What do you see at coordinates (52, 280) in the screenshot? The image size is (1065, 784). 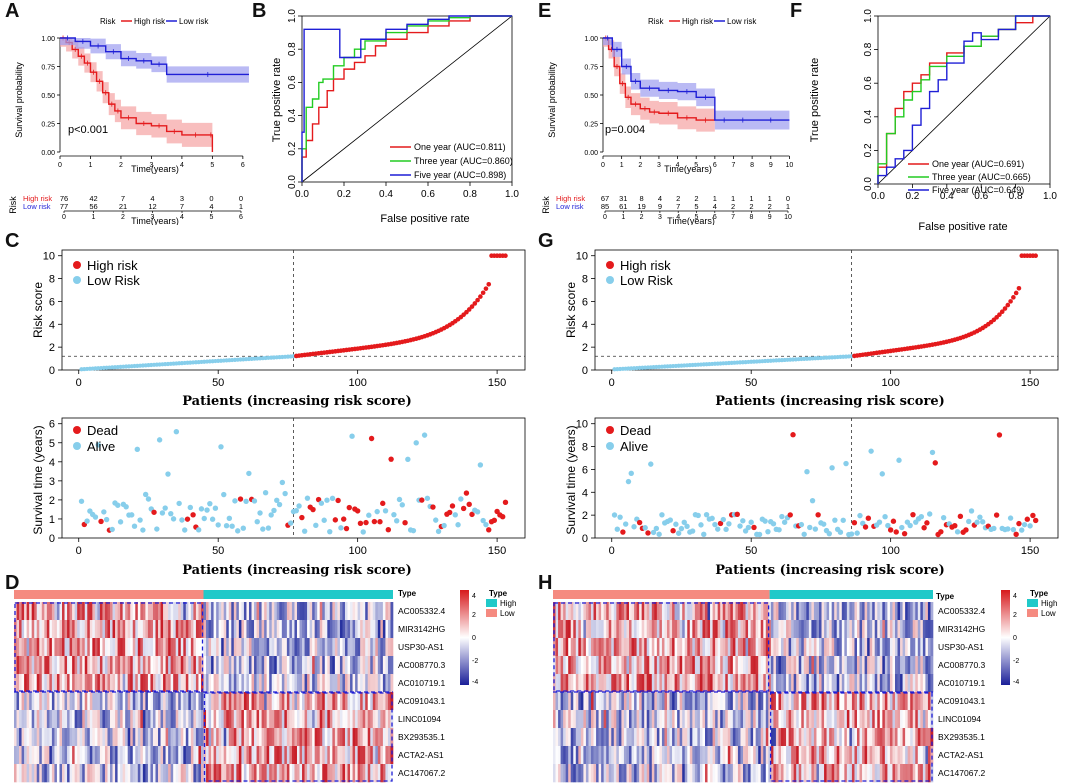 I see `y-tick-label: 8` at bounding box center [52, 280].